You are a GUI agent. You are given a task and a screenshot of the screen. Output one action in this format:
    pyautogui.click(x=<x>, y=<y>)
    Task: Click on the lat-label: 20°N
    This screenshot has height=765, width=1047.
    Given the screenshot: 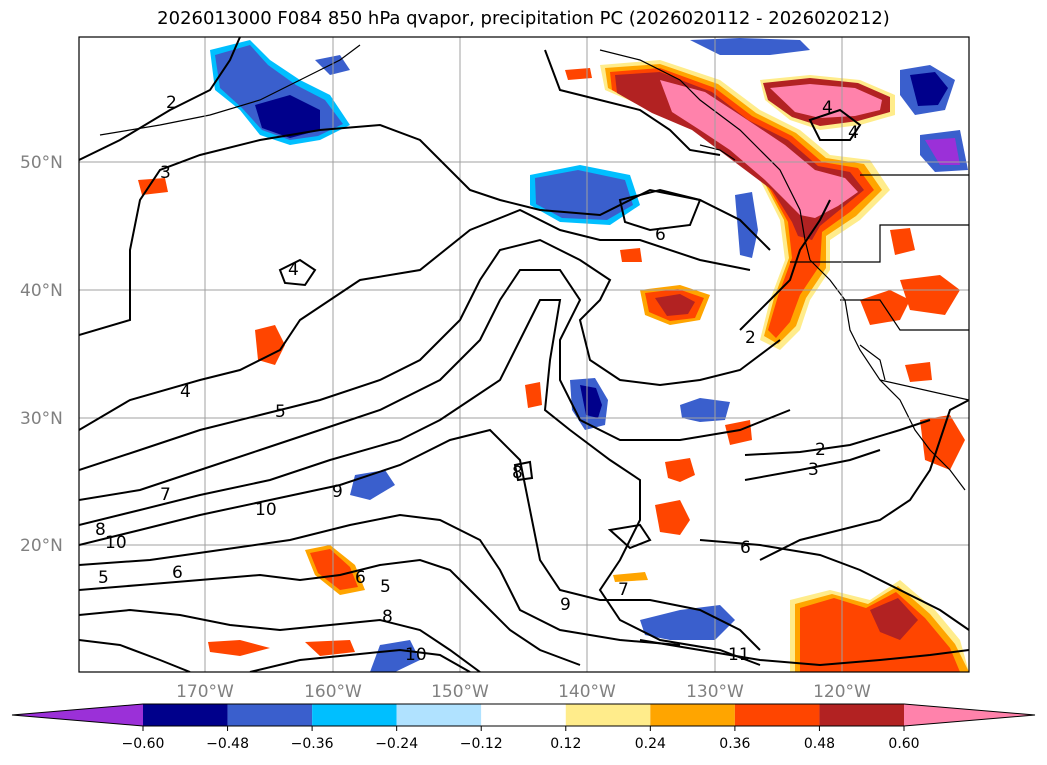 What is the action you would take?
    pyautogui.click(x=41, y=546)
    